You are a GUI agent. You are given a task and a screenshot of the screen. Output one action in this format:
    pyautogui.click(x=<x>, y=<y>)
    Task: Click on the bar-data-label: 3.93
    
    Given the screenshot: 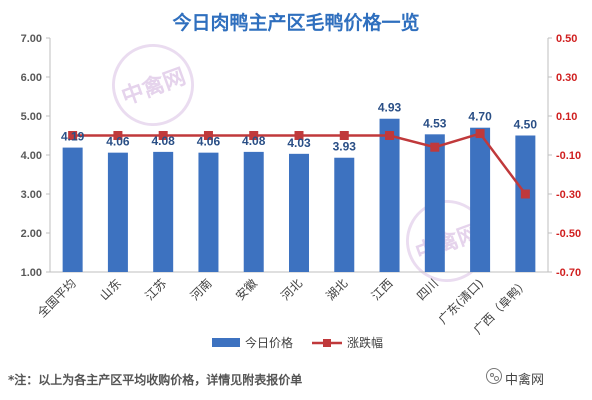 What is the action you would take?
    pyautogui.click(x=345, y=147)
    